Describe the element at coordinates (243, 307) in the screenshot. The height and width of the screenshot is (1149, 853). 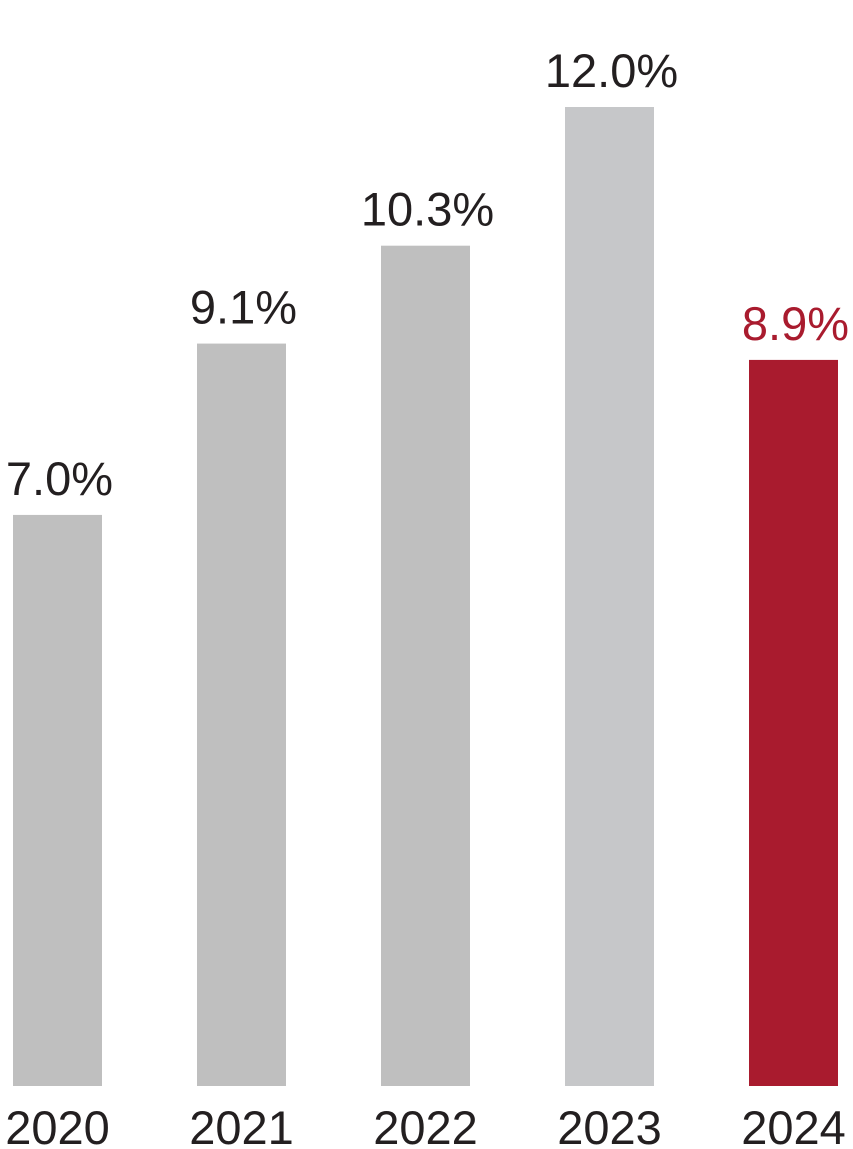
I see `value-label: 9.1%` at that location.